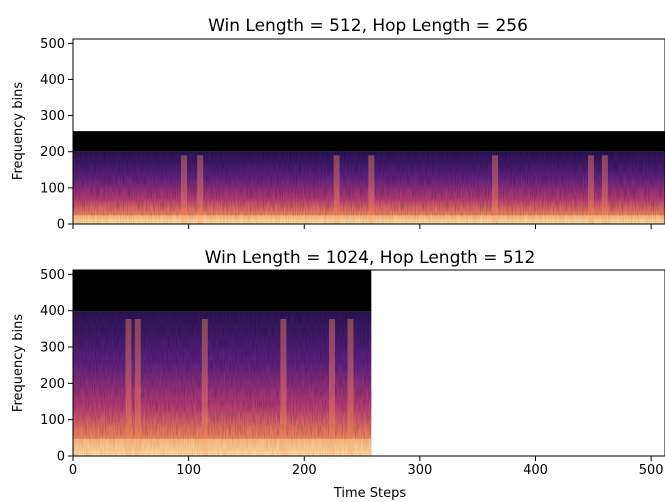 Image resolution: width=665 pixels, height=502 pixels. I want to click on bottom-panel-title: Win Length = 1024, Hop Length = 512, so click(370, 258).